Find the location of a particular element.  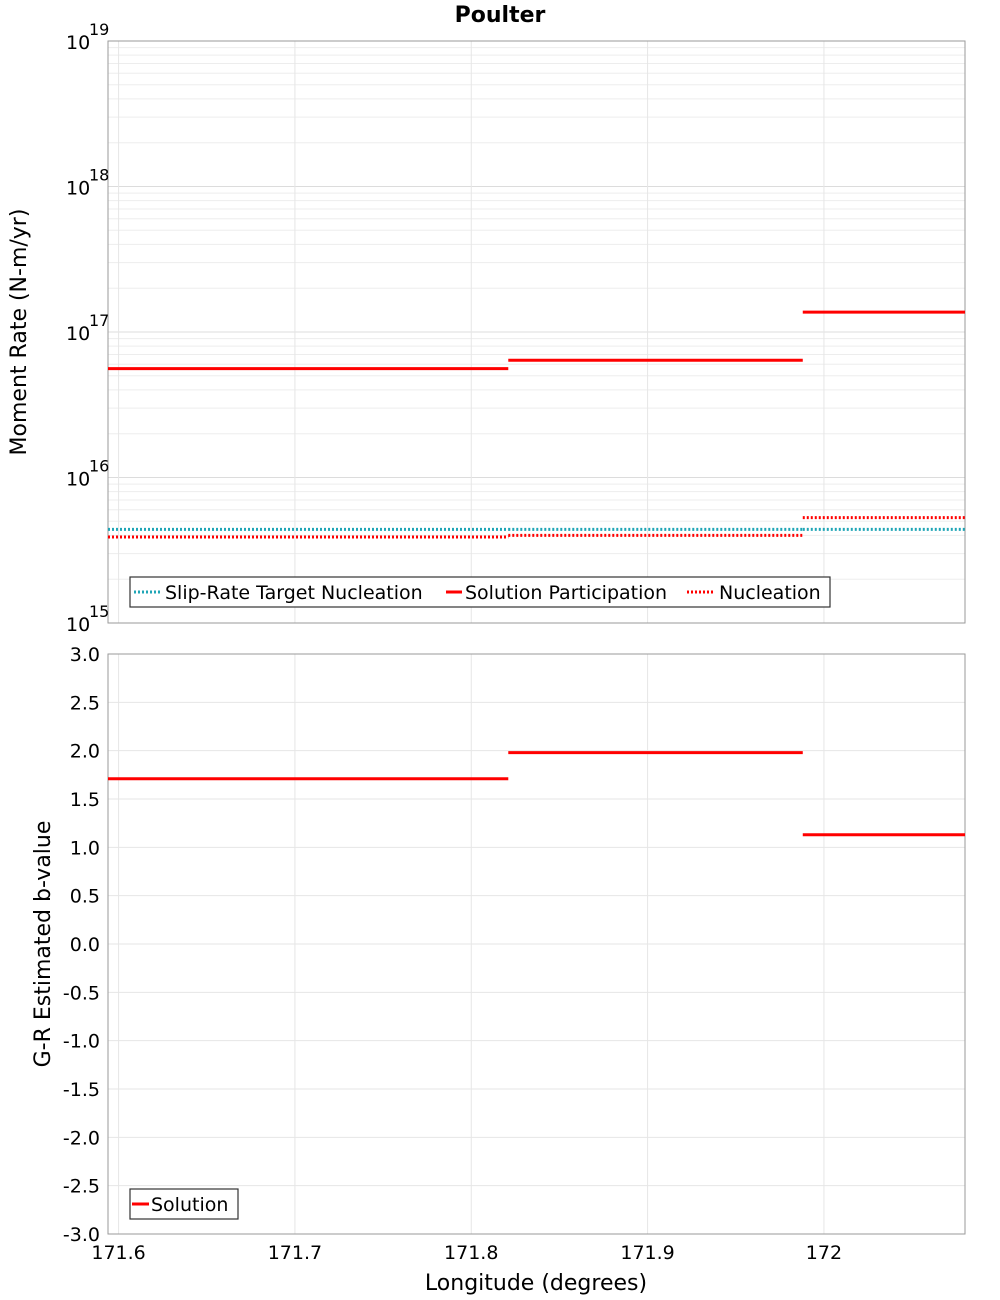

top-y-tick-exponent: 17 is located at coordinates (99, 320).